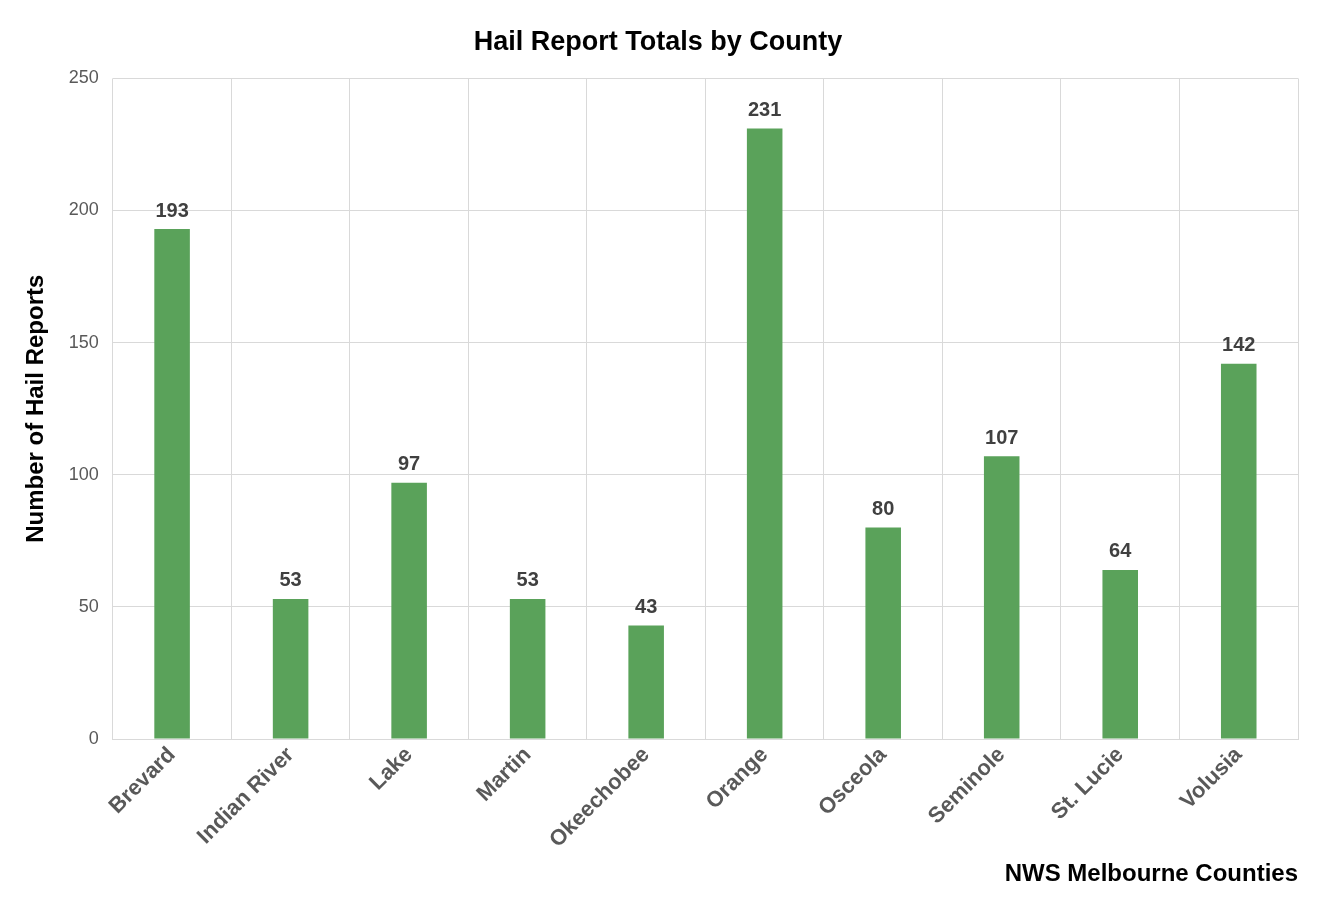 The height and width of the screenshot is (915, 1338). What do you see at coordinates (1239, 344) in the screenshot?
I see `data-label: 142` at bounding box center [1239, 344].